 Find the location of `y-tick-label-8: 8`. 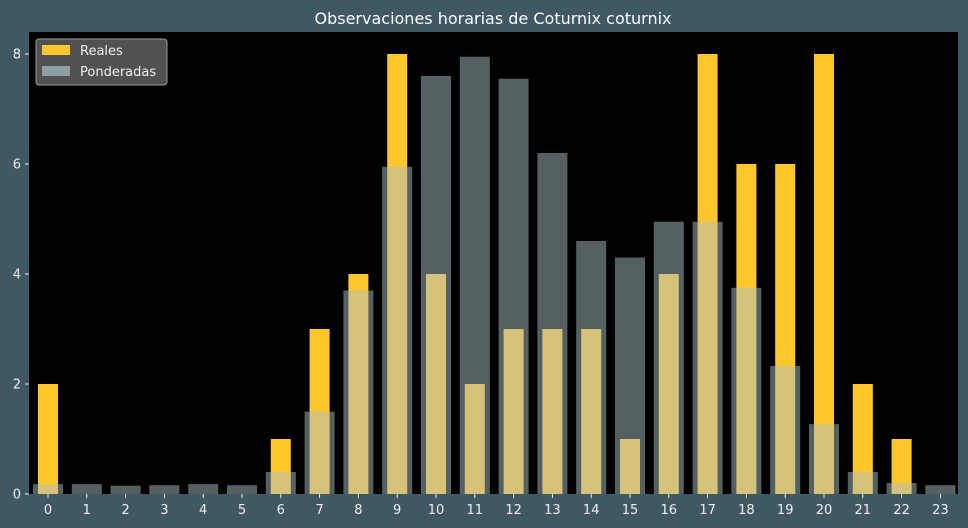

y-tick-label-8: 8 is located at coordinates (17, 55).